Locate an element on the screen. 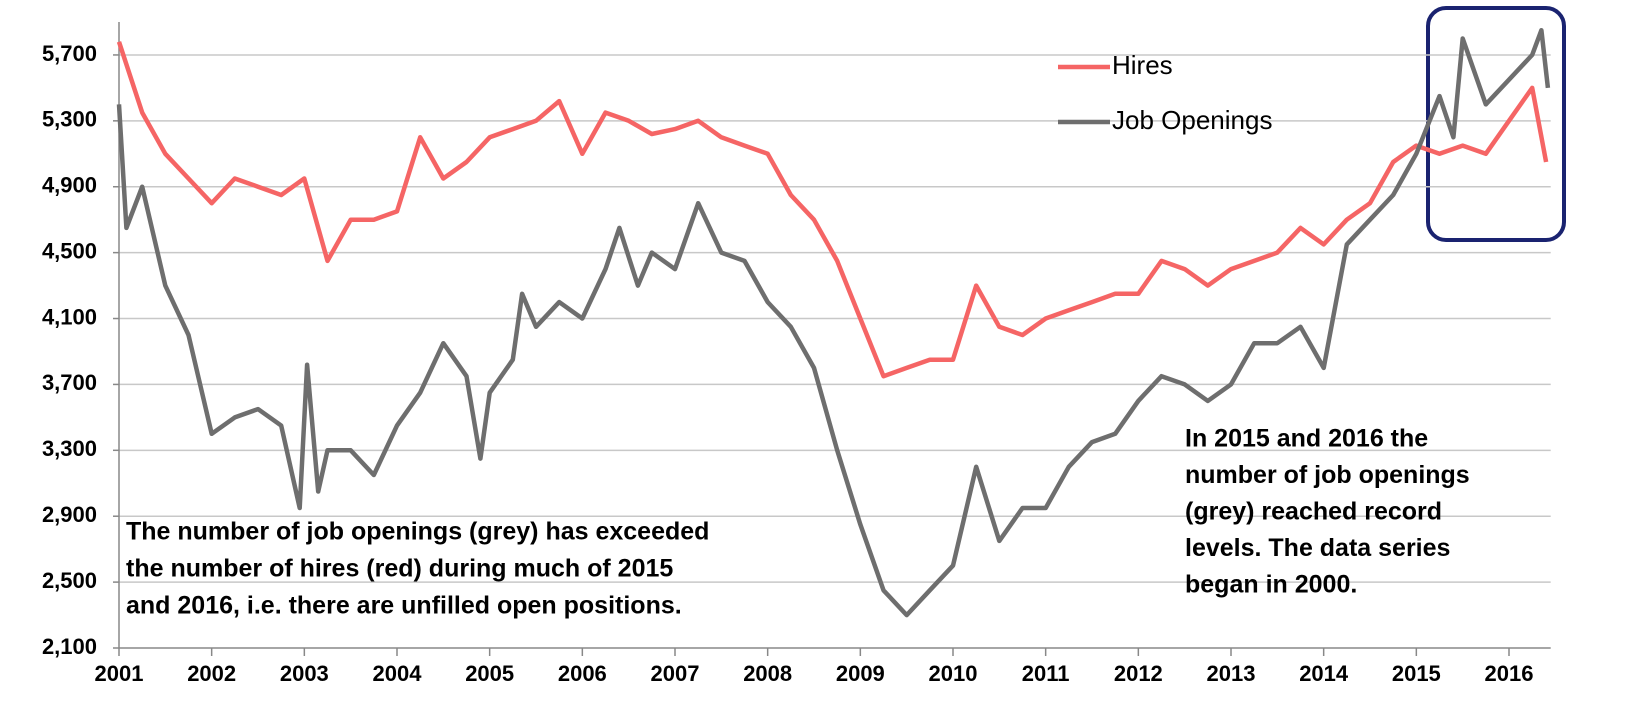  x-tick-label: 2004 is located at coordinates (398, 673).